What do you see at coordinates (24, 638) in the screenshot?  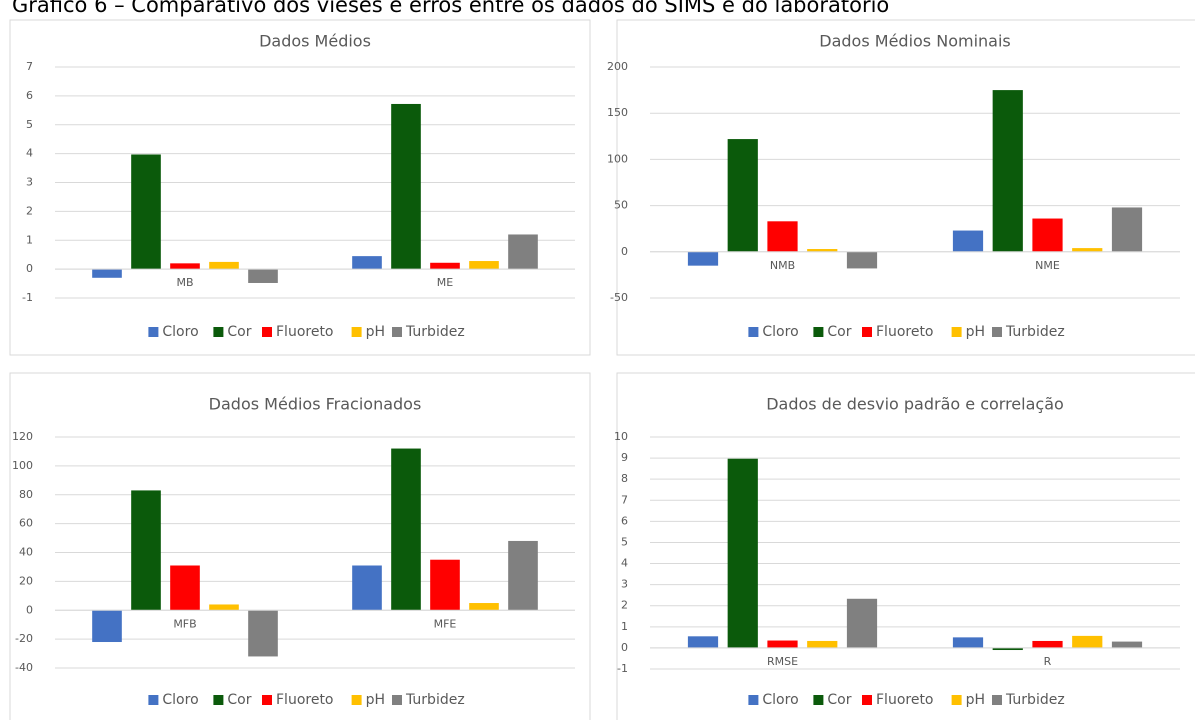 I see `y-tick-label: -20` at bounding box center [24, 638].